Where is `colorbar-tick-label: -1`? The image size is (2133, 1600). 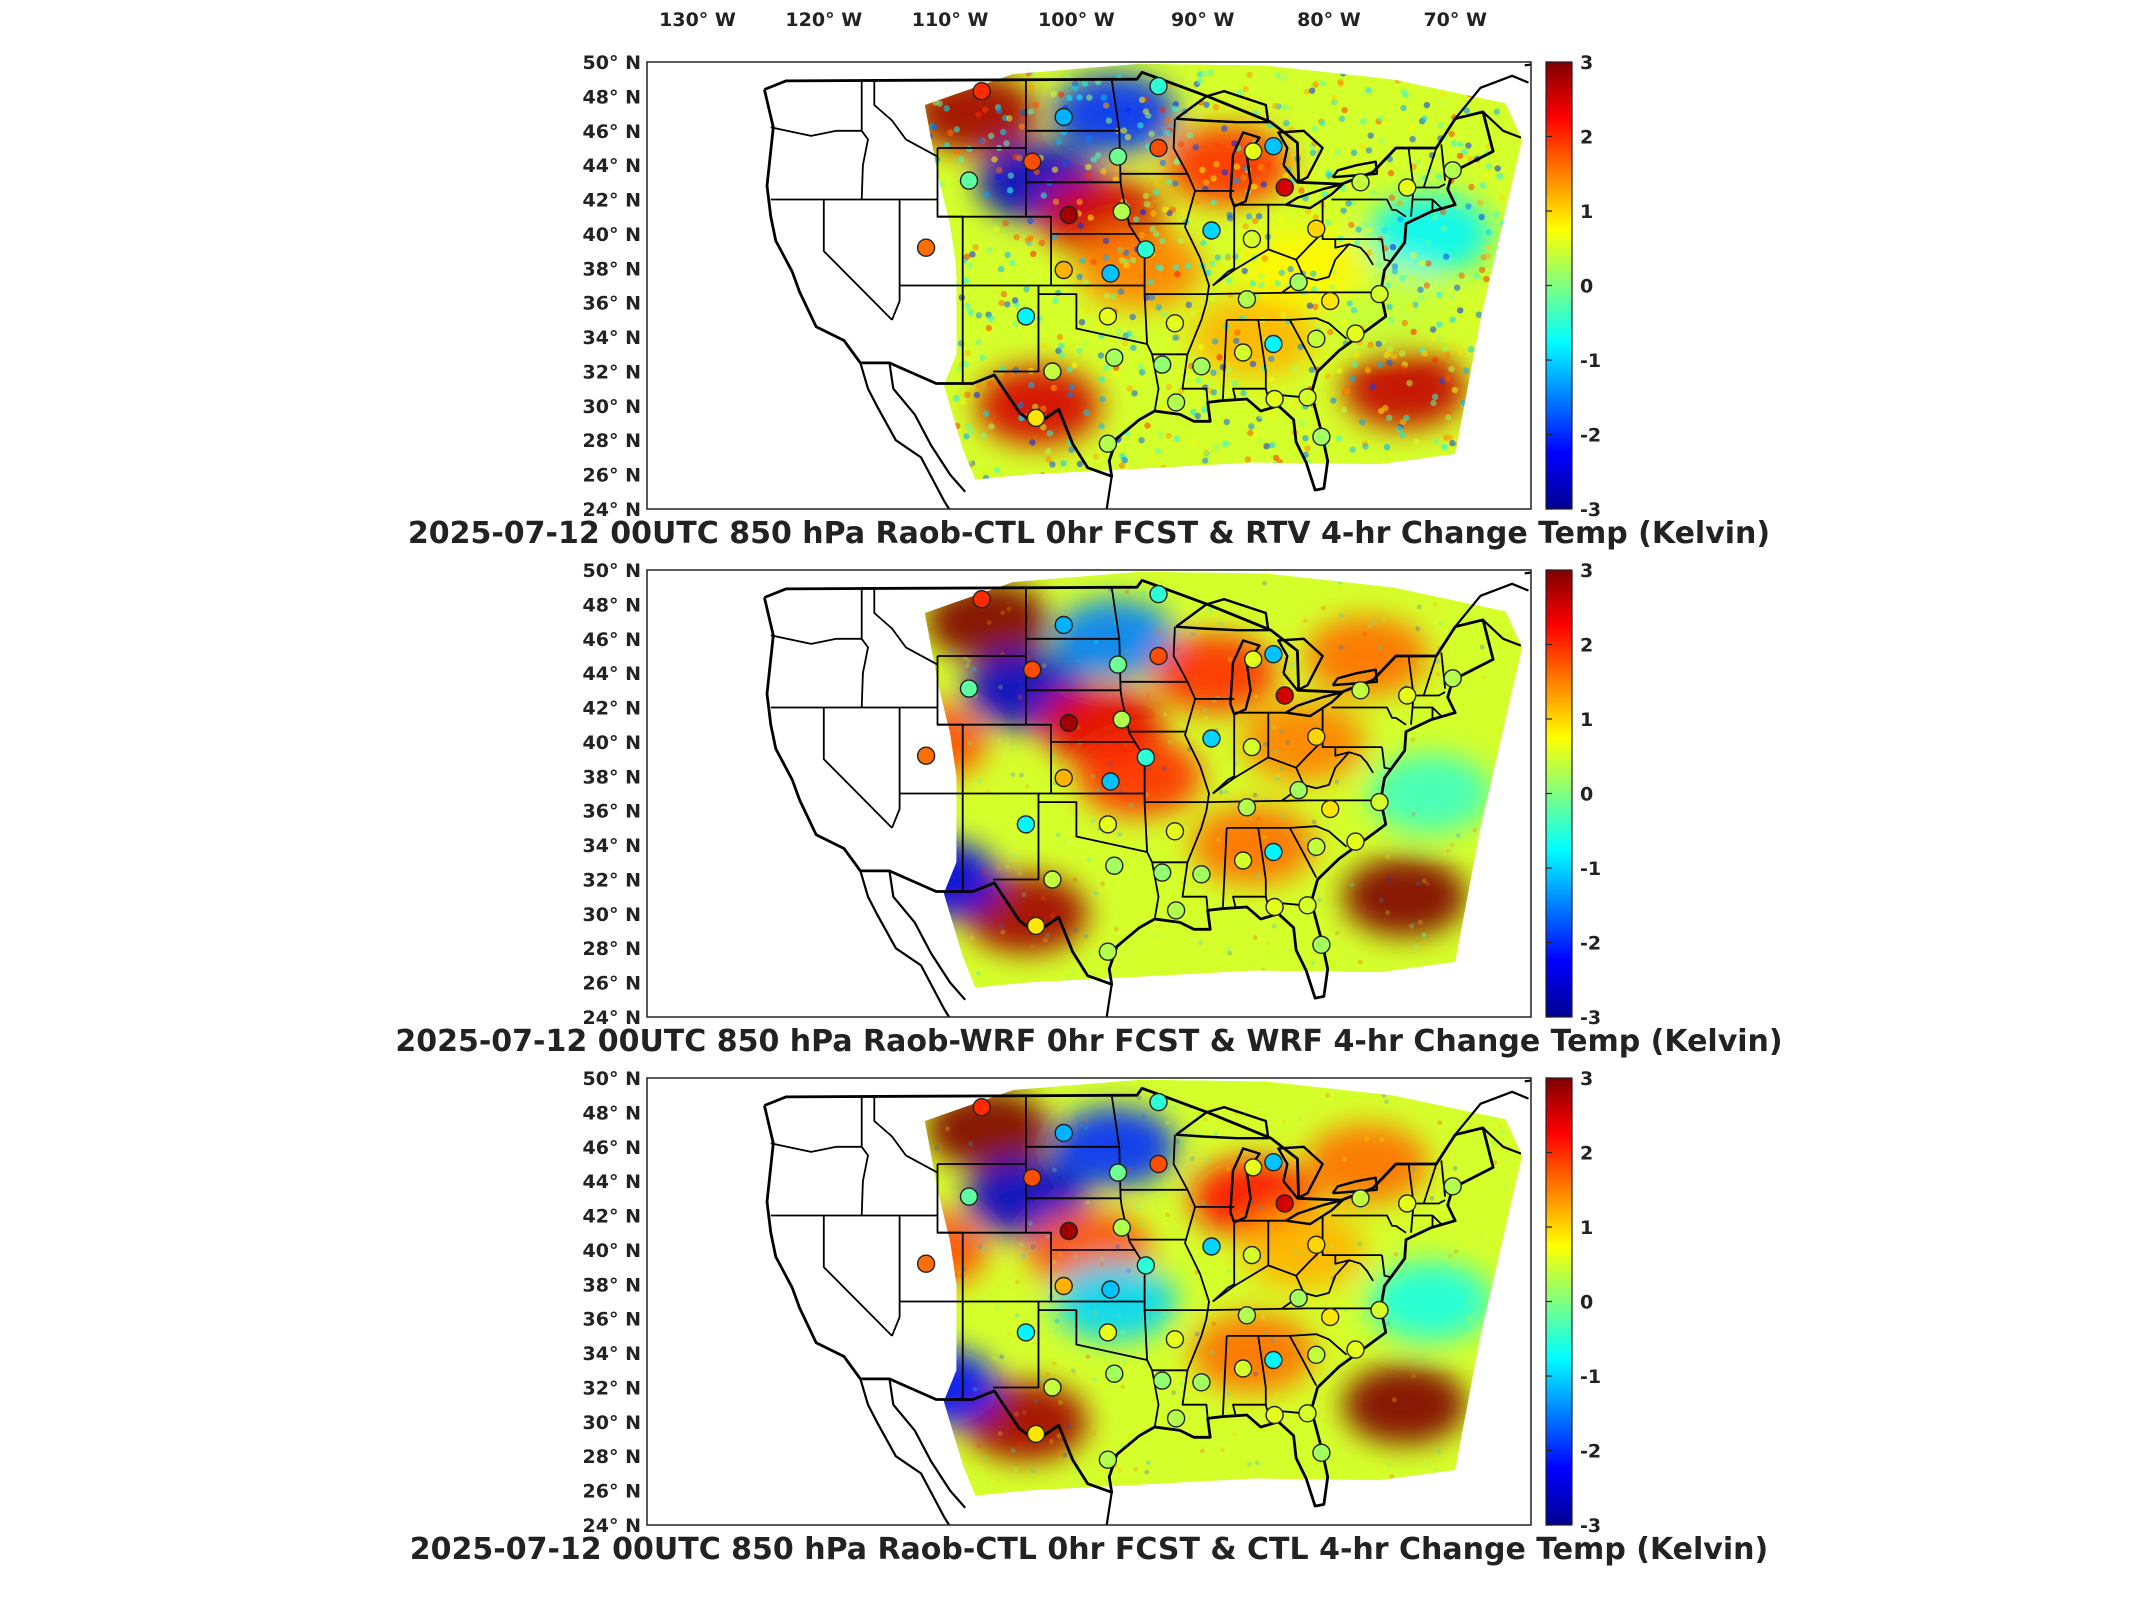 colorbar-tick-label: -1 is located at coordinates (1590, 361).